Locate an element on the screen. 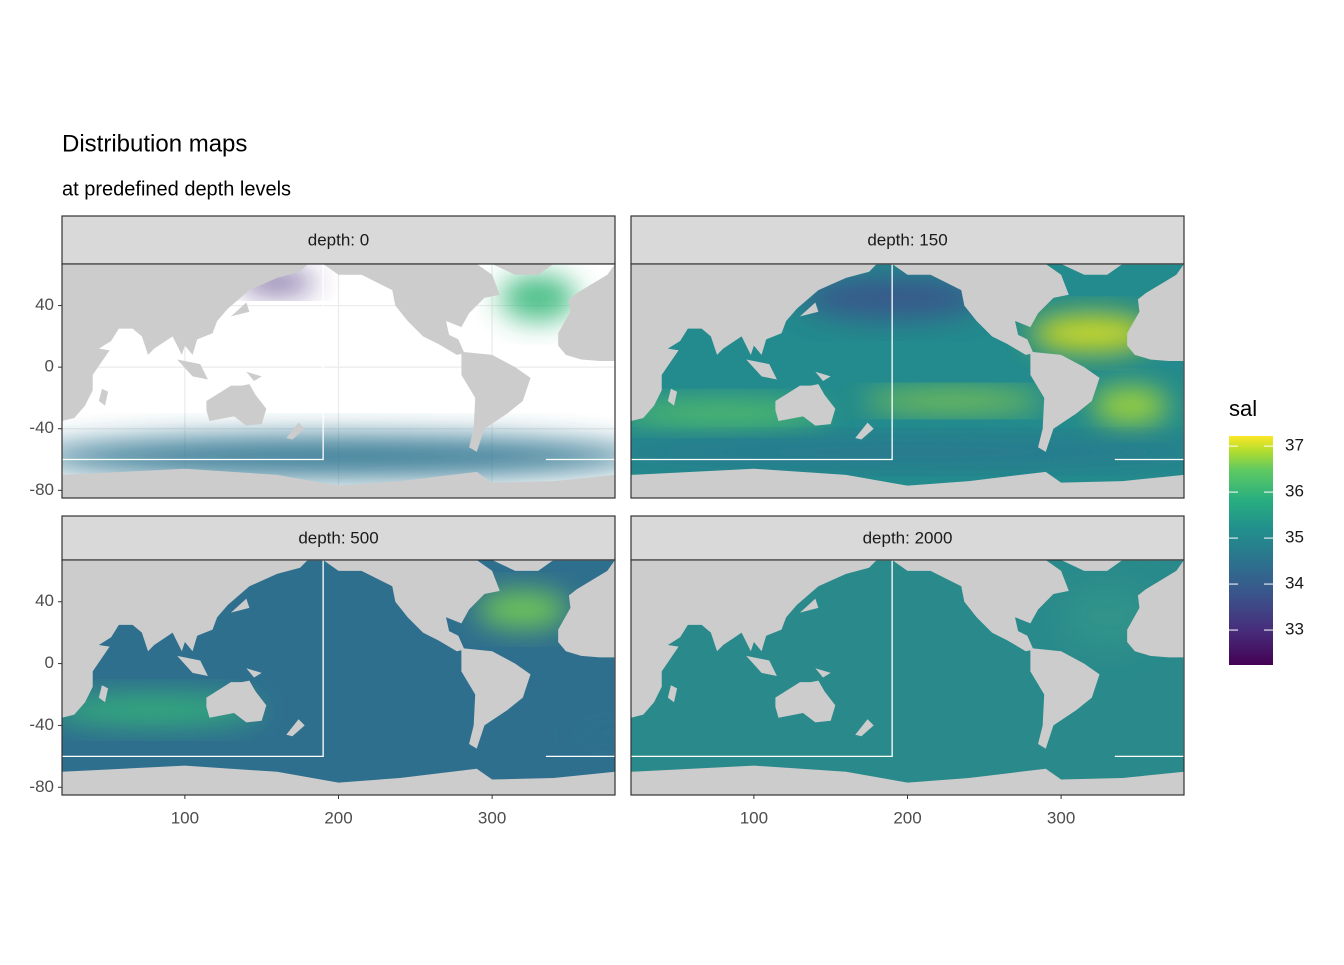 The height and width of the screenshot is (965, 1344). legend-tick-label: 37 is located at coordinates (1294, 445).